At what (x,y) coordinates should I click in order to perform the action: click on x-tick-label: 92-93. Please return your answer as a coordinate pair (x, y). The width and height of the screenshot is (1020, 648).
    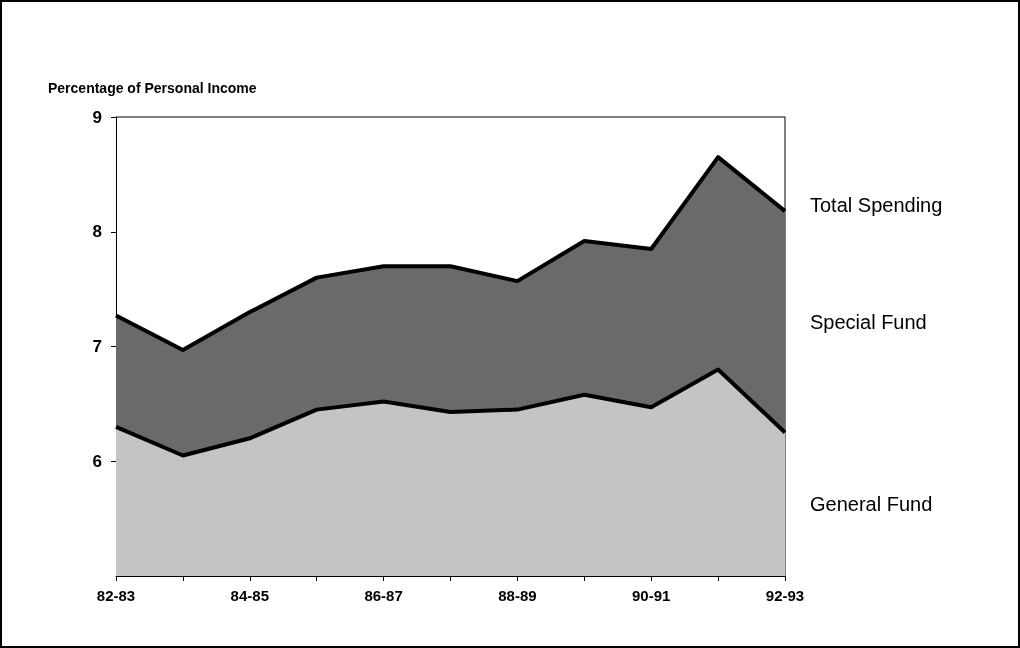
    Looking at the image, I should click on (785, 595).